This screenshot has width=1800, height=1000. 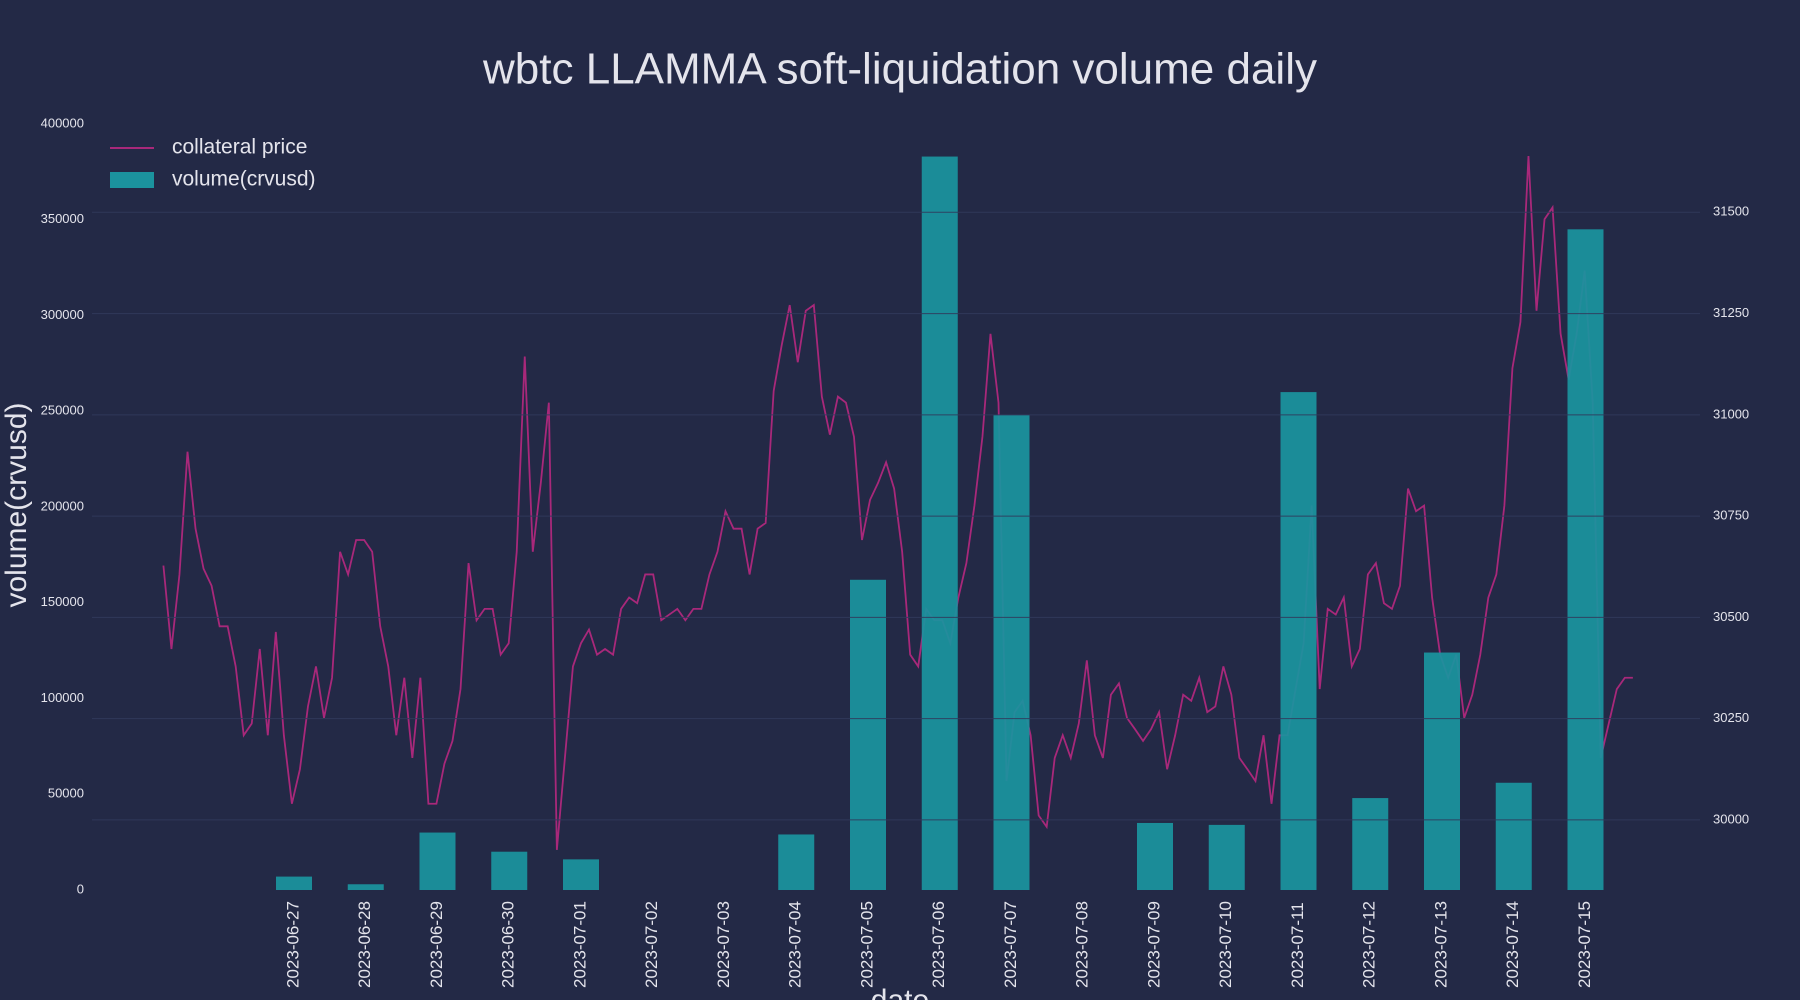 I want to click on y-tick-label: 0, so click(x=80, y=888).